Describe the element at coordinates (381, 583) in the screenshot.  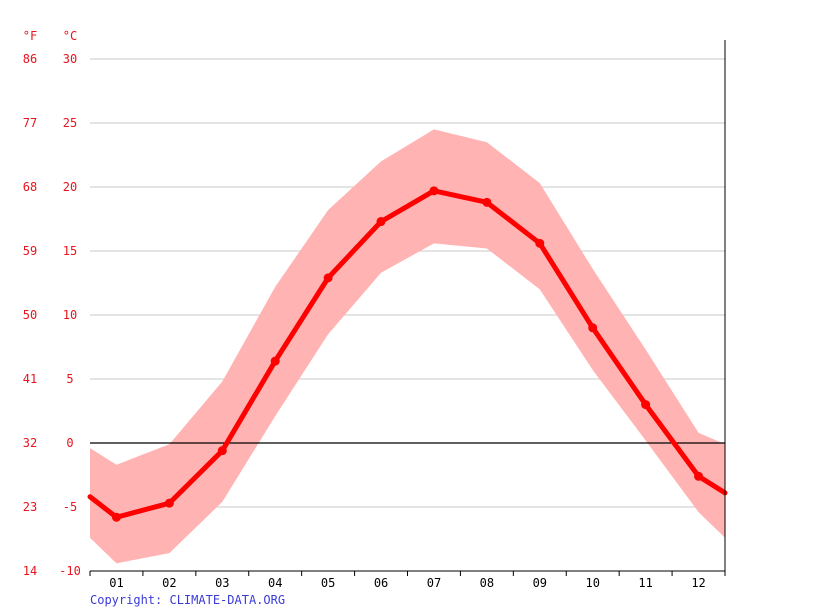
I see `x-tick-label: 06` at that location.